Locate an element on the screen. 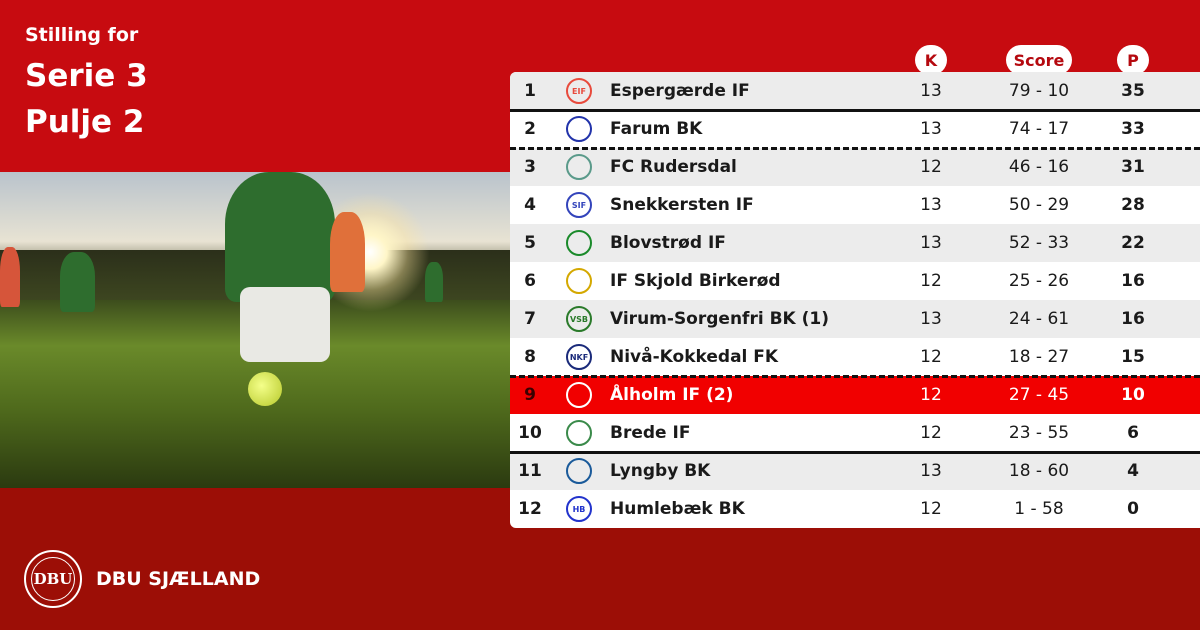 The height and width of the screenshot is (630, 1200). goal-score: 74 - 17 is located at coordinates (1039, 129).